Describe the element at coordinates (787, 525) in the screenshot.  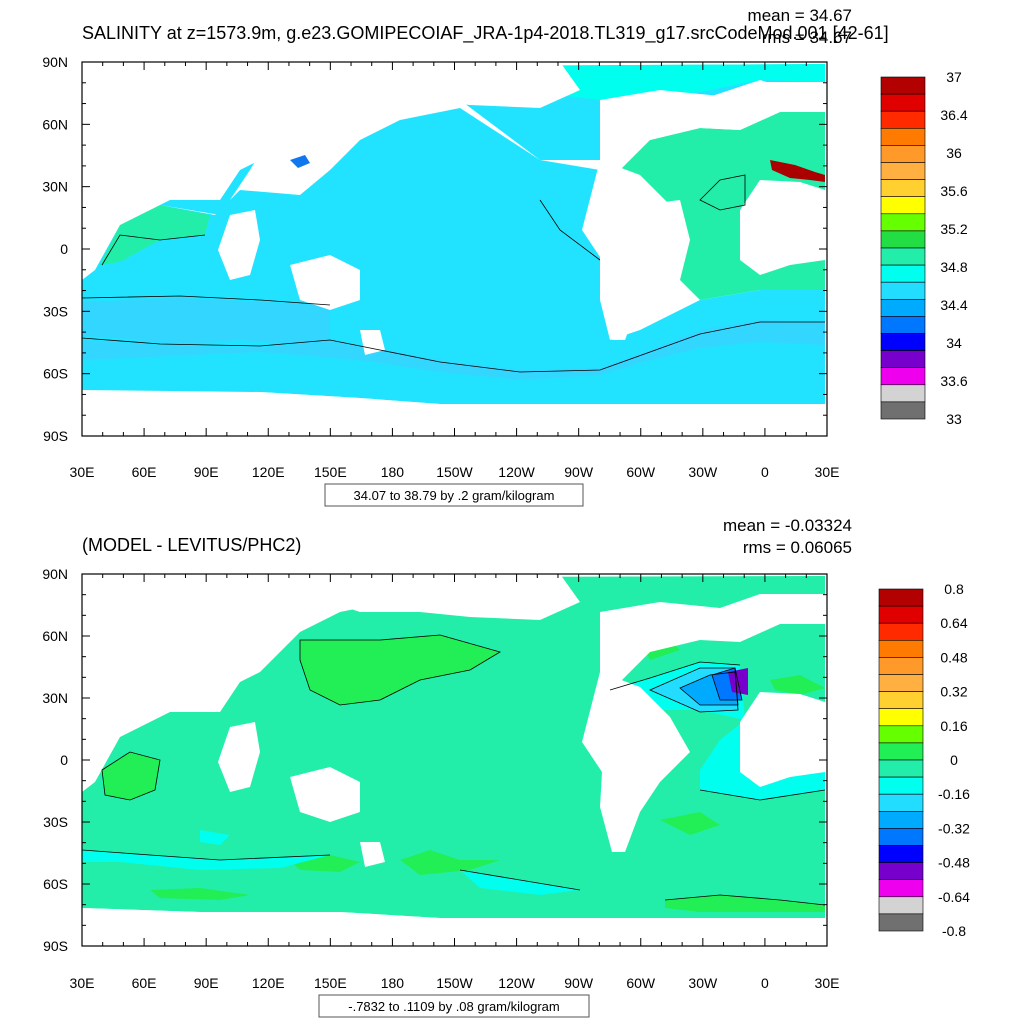
I see `mean-label: mean = -0.03324` at that location.